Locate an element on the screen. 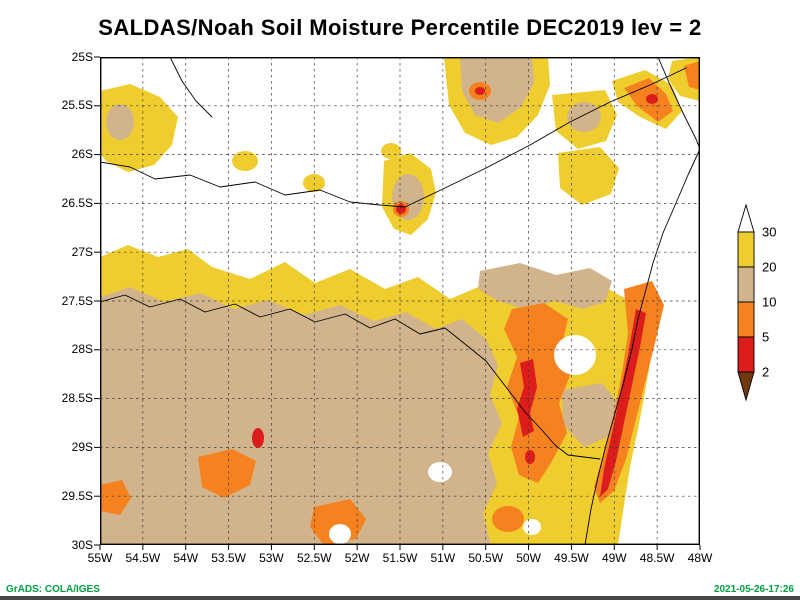  lon-tick-label: 48.5W is located at coordinates (657, 558).